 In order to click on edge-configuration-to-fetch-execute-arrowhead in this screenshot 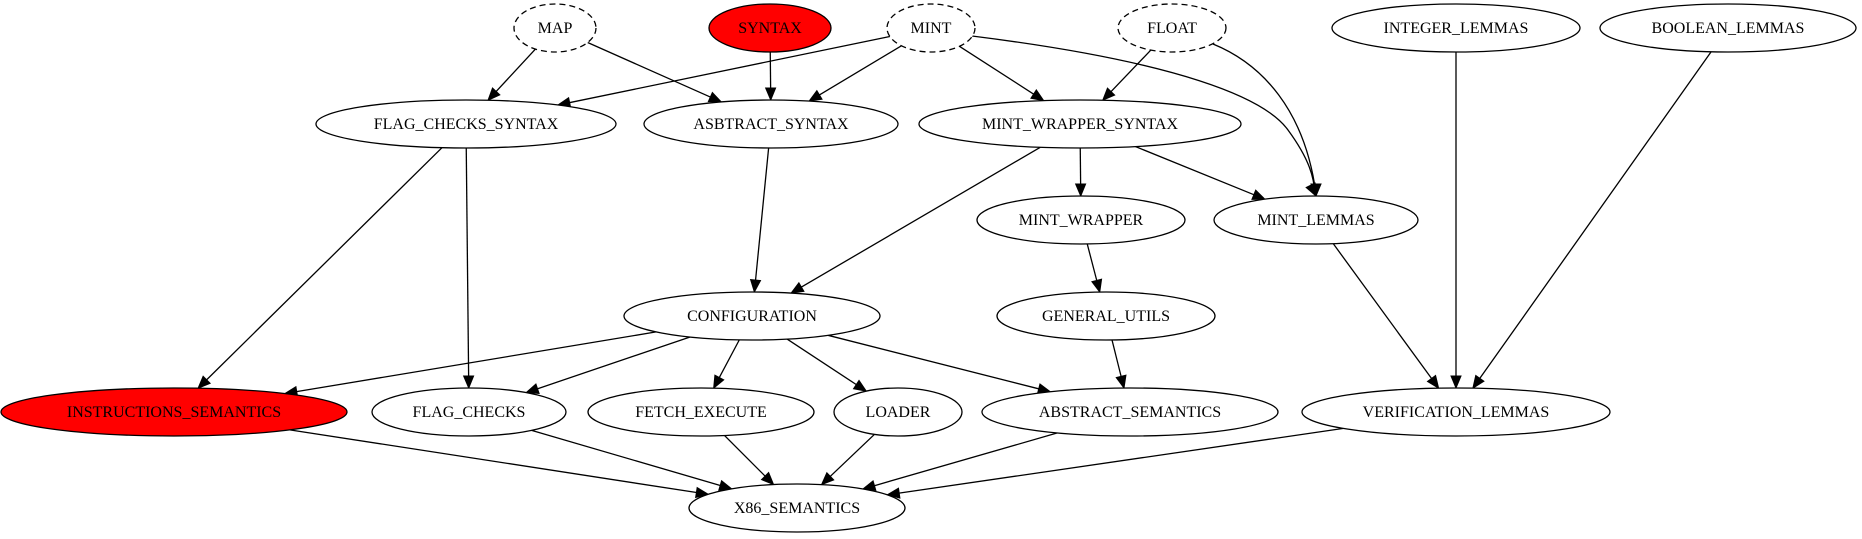, I will do `click(719, 382)`.